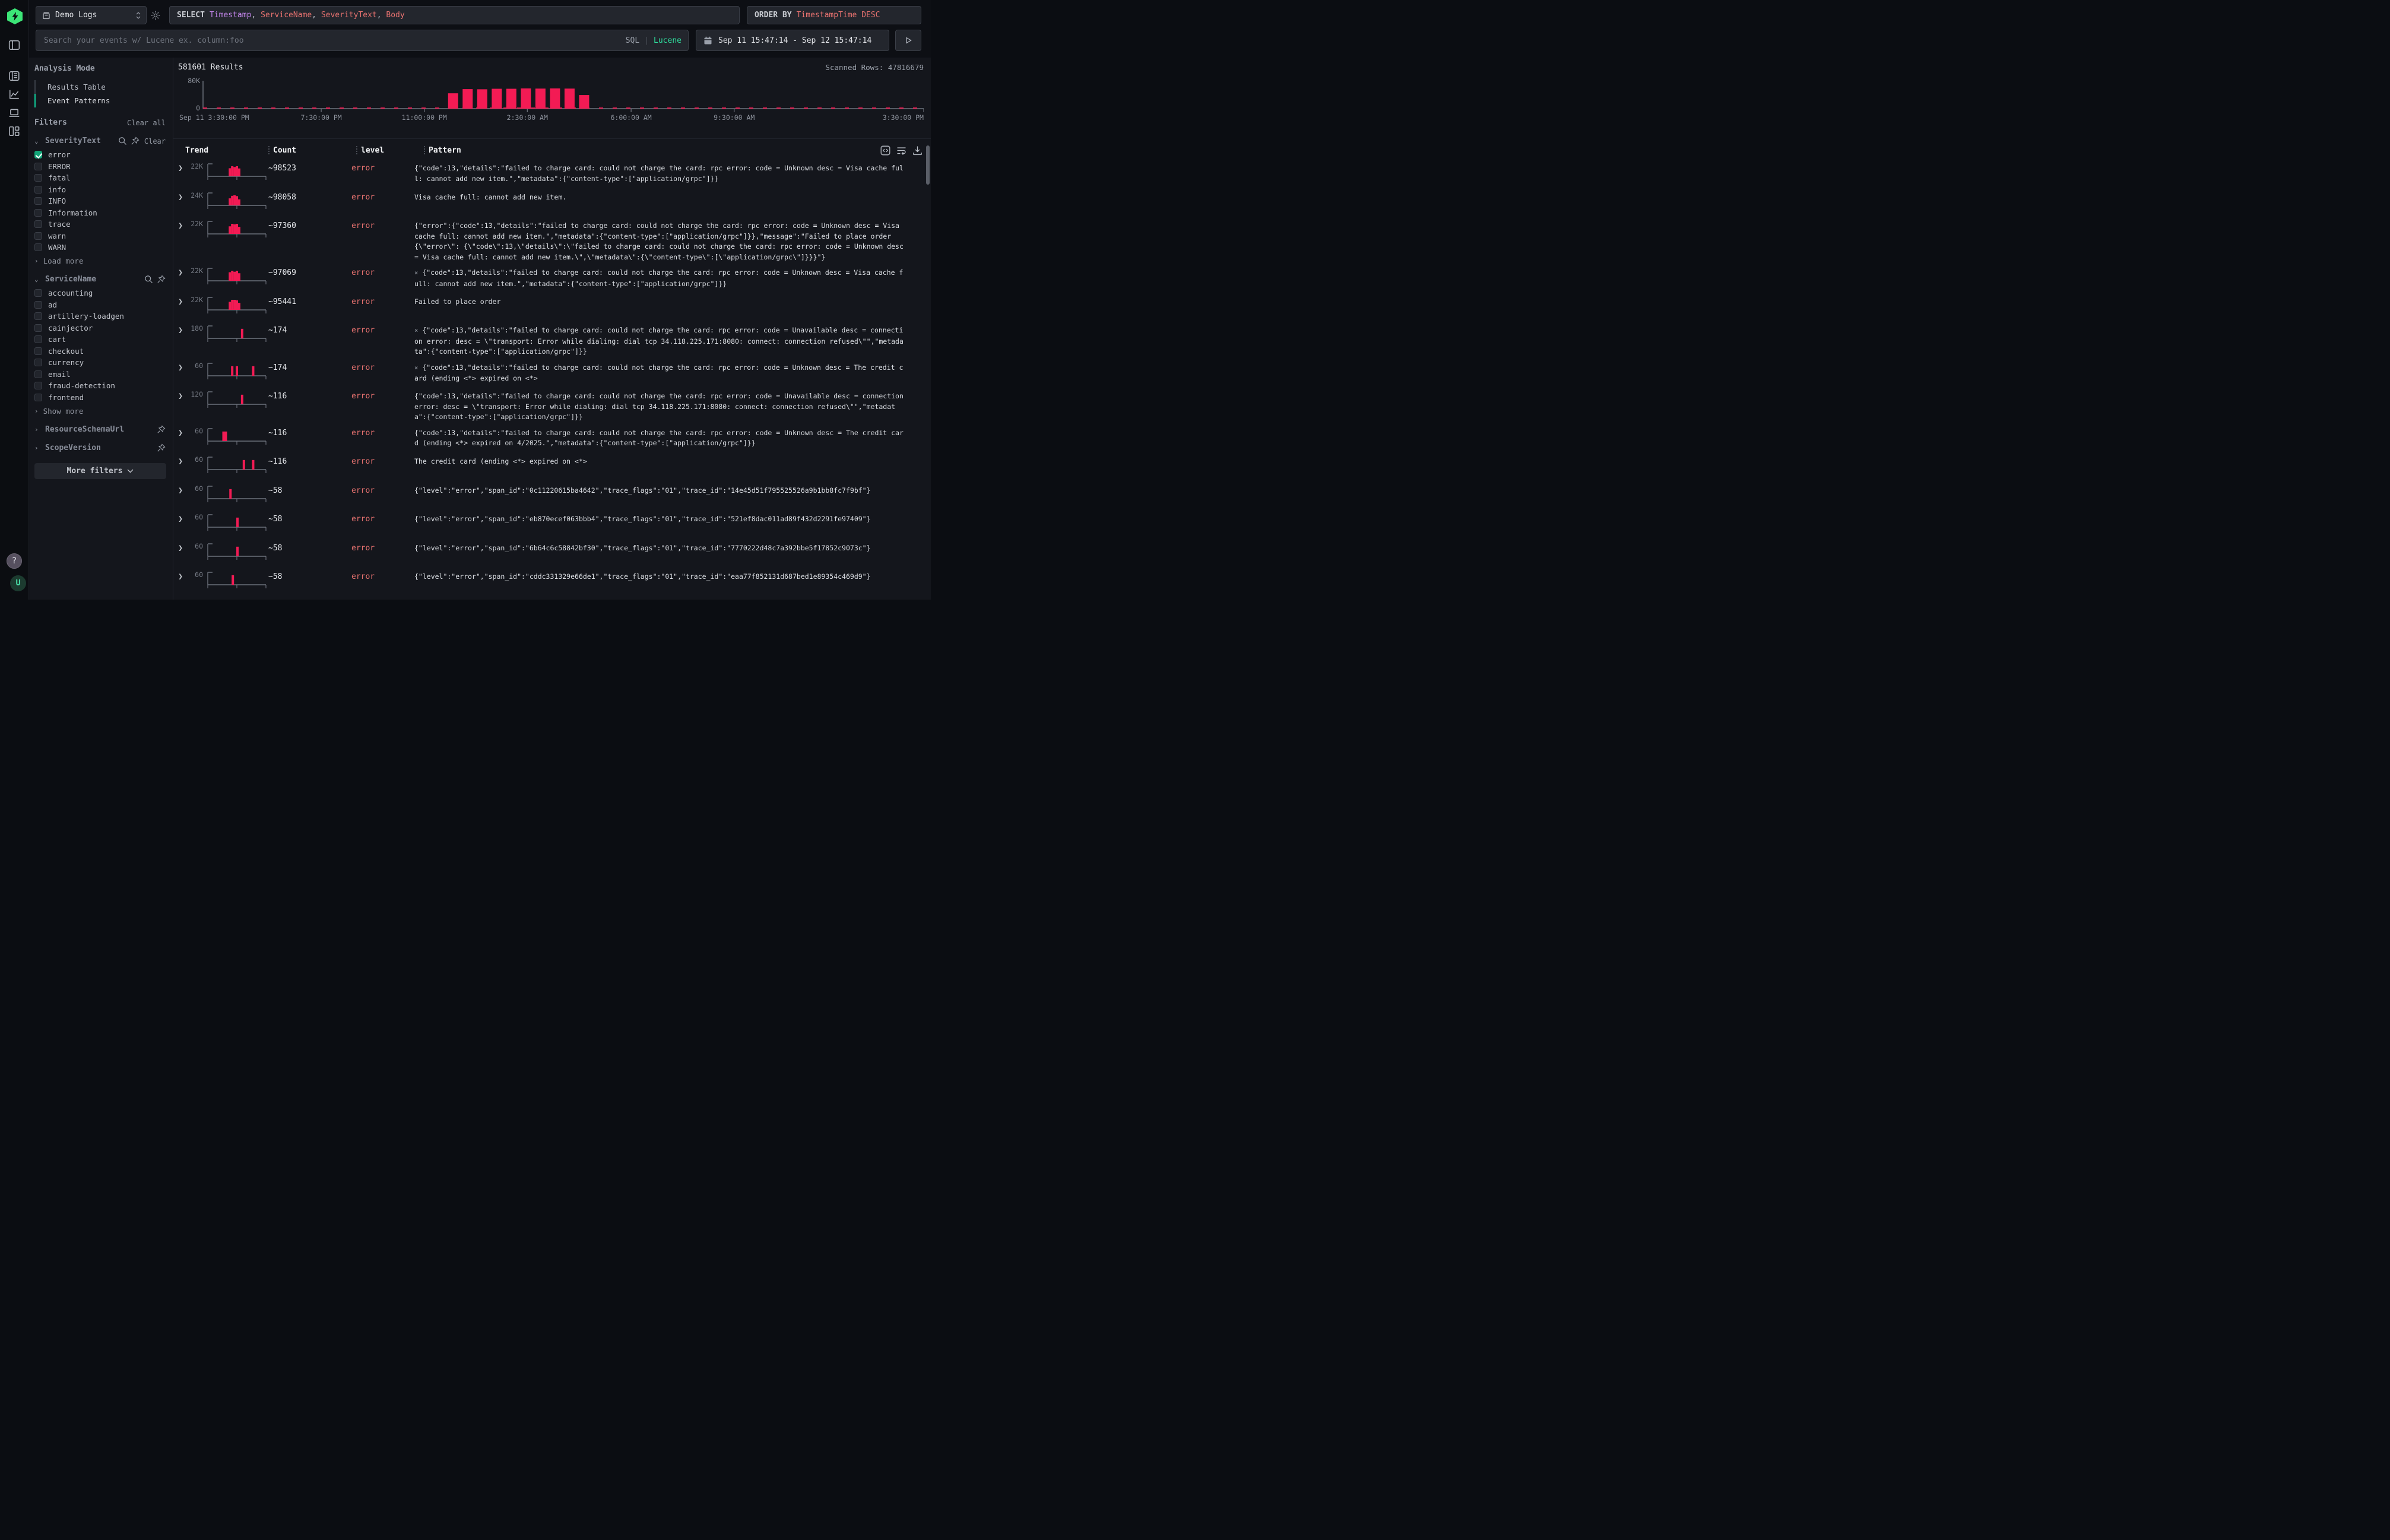  I want to click on wrap-lines-icon, so click(901, 150).